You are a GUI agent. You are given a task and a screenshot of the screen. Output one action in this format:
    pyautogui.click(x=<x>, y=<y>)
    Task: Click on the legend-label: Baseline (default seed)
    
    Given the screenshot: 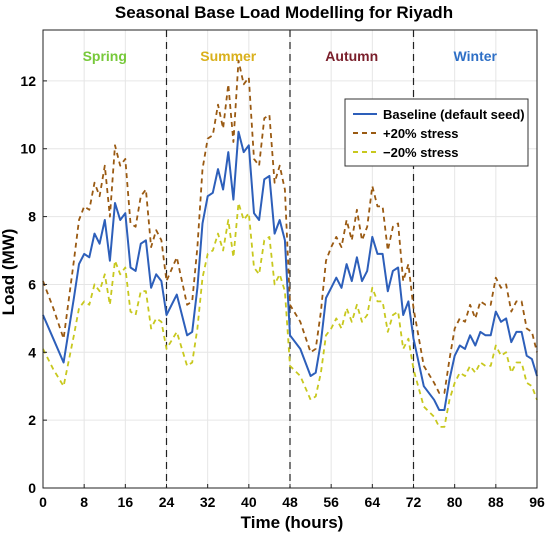 What is the action you would take?
    pyautogui.click(x=454, y=114)
    